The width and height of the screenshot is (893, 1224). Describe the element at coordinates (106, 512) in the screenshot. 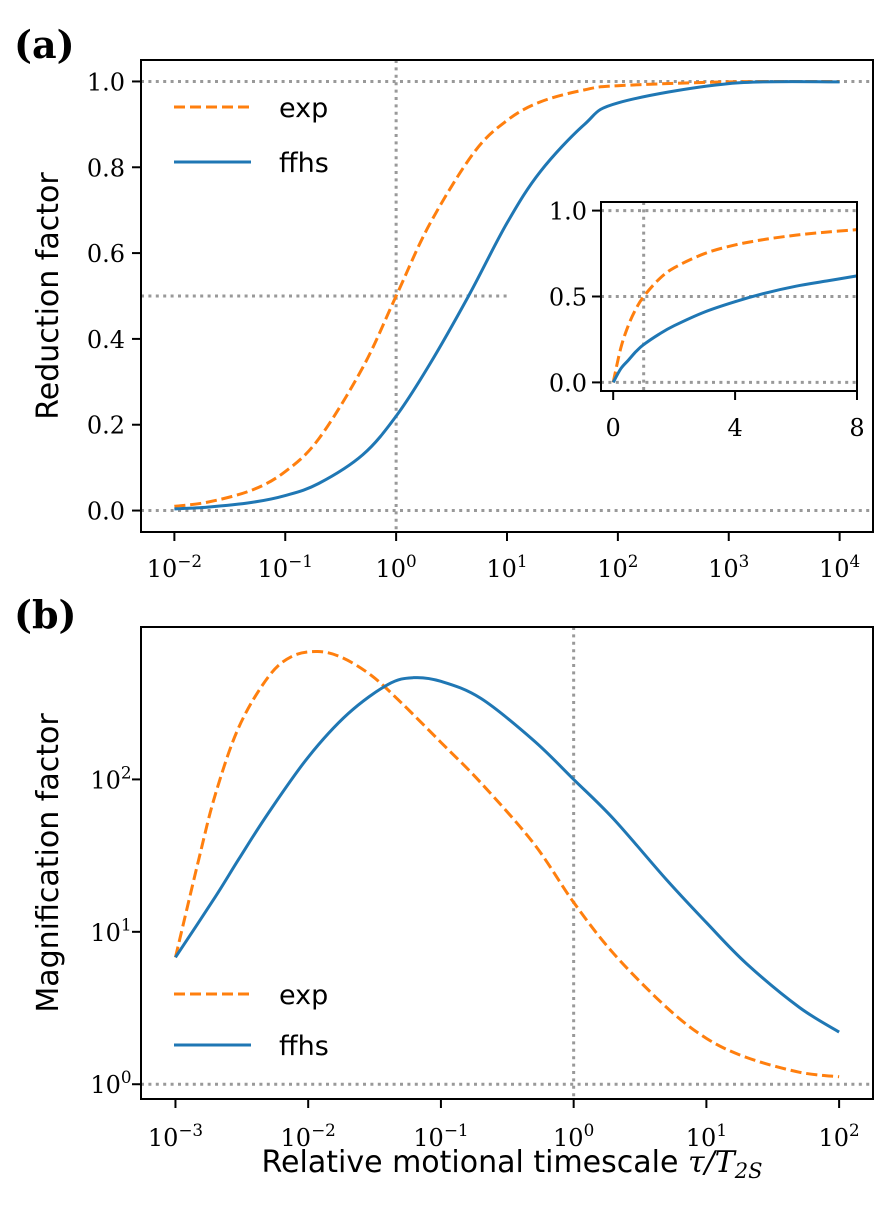

I see `y-tick-label: 0.0` at that location.